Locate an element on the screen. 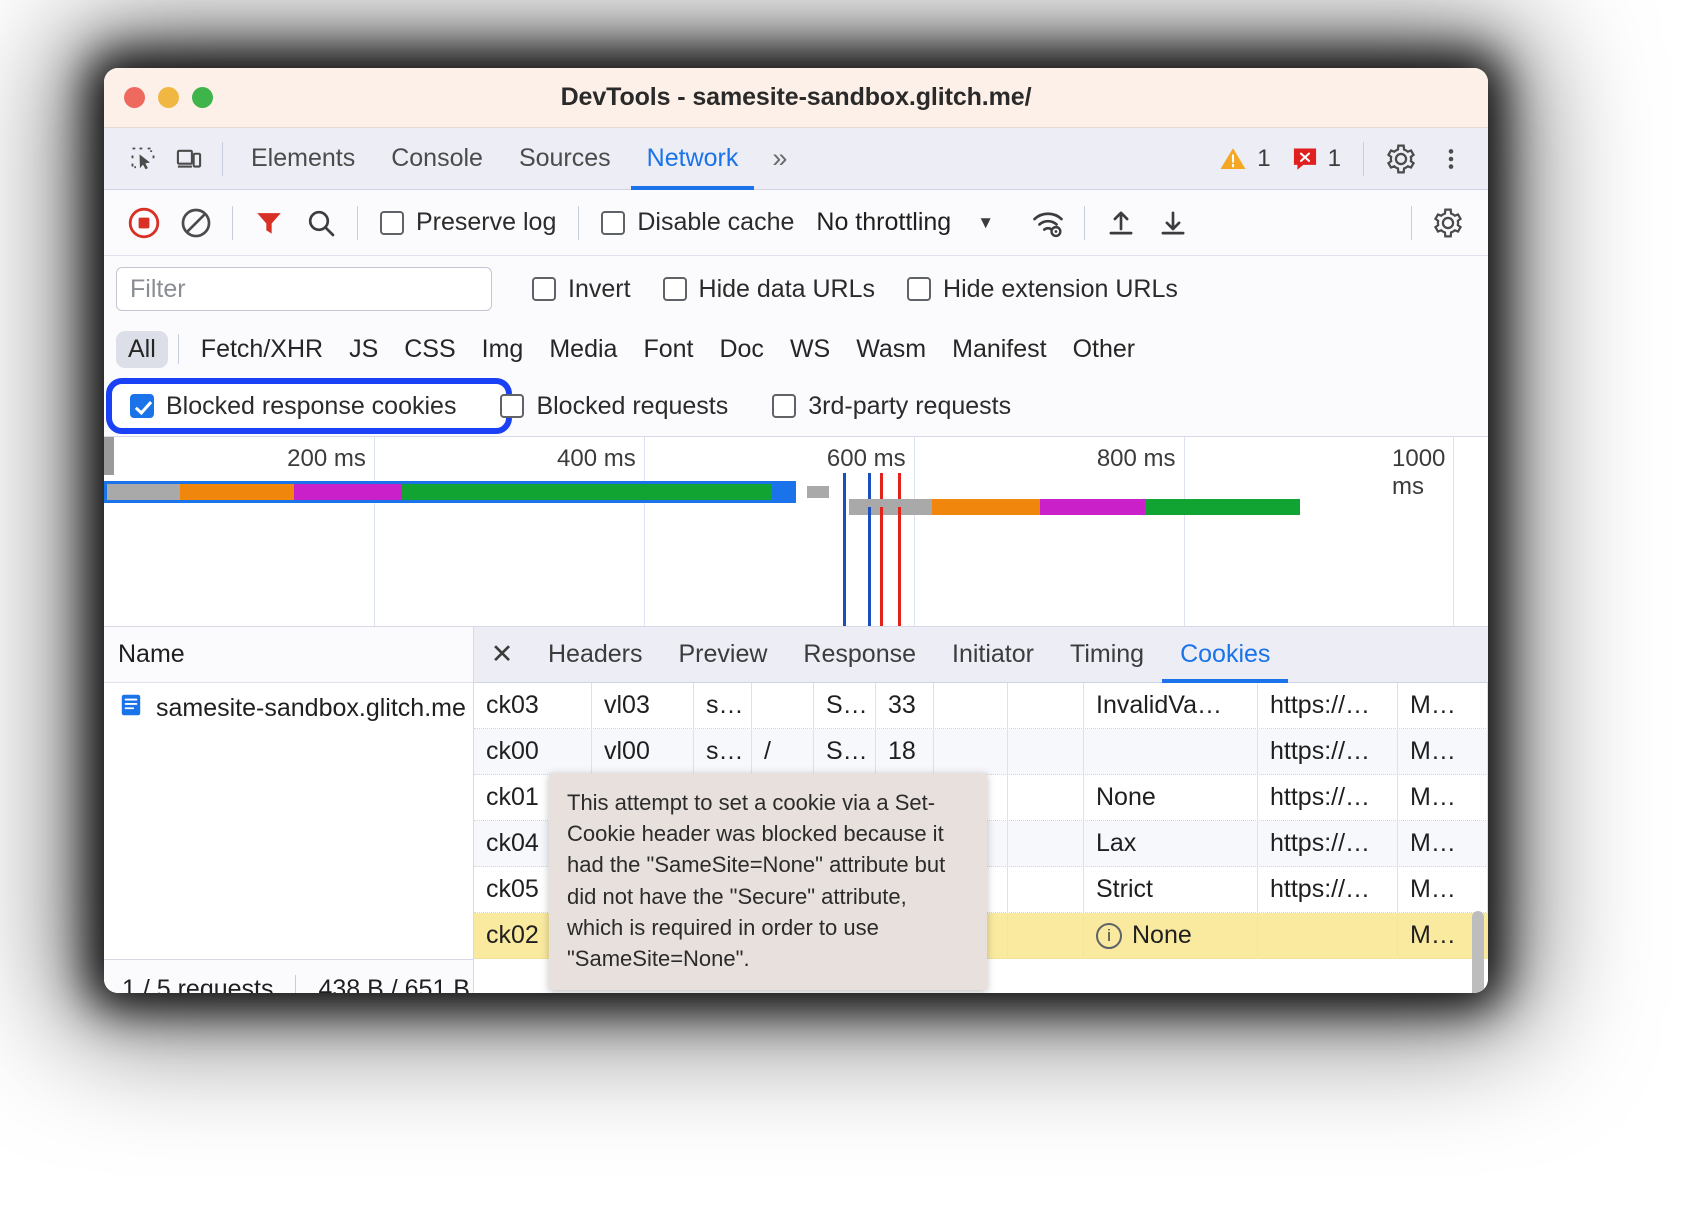 This screenshot has width=1700, height=1224. type-filter-fetch-xhr: Fetch/XHR is located at coordinates (262, 348).